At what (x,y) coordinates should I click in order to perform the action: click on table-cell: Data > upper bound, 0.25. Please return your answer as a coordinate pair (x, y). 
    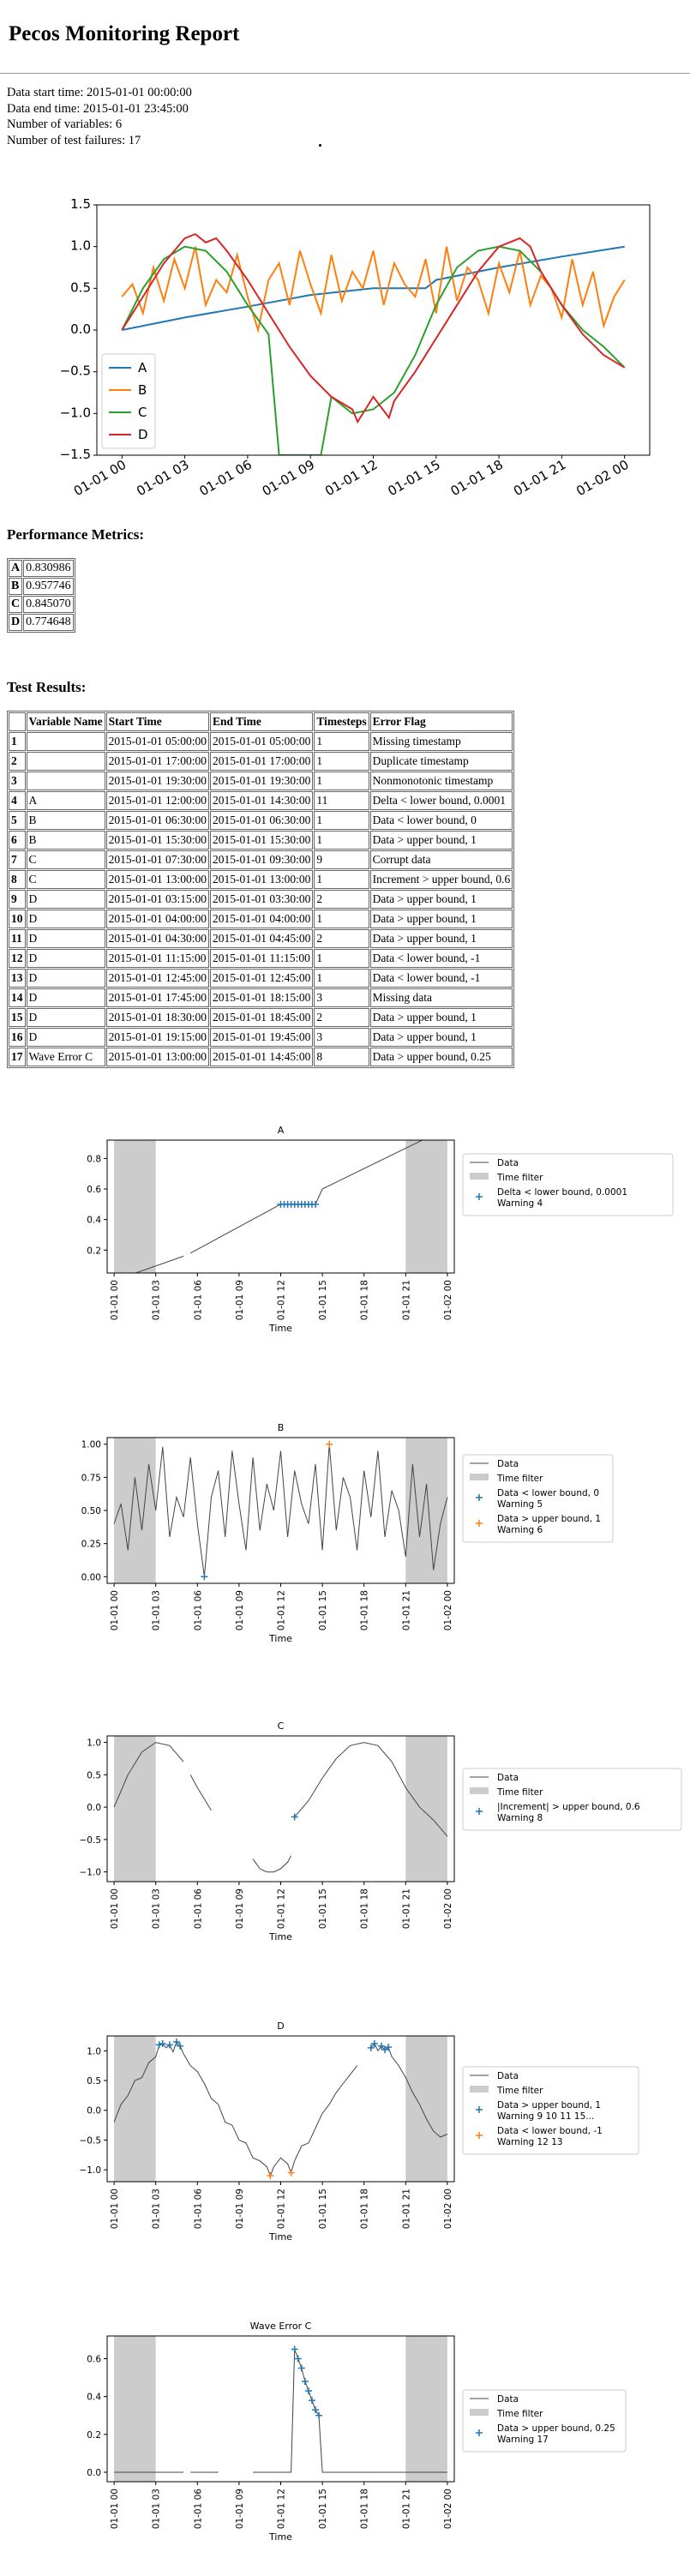
    Looking at the image, I should click on (441, 1057).